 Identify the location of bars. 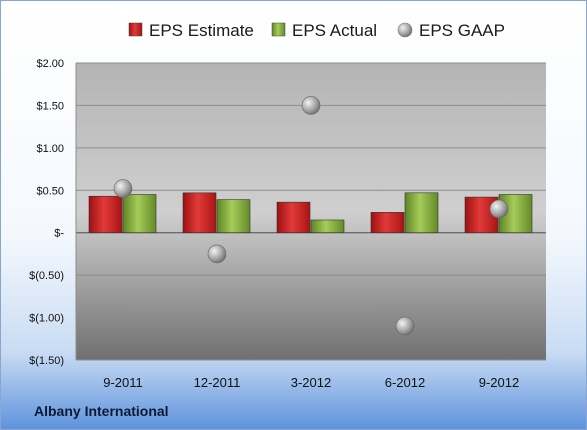
(310, 213).